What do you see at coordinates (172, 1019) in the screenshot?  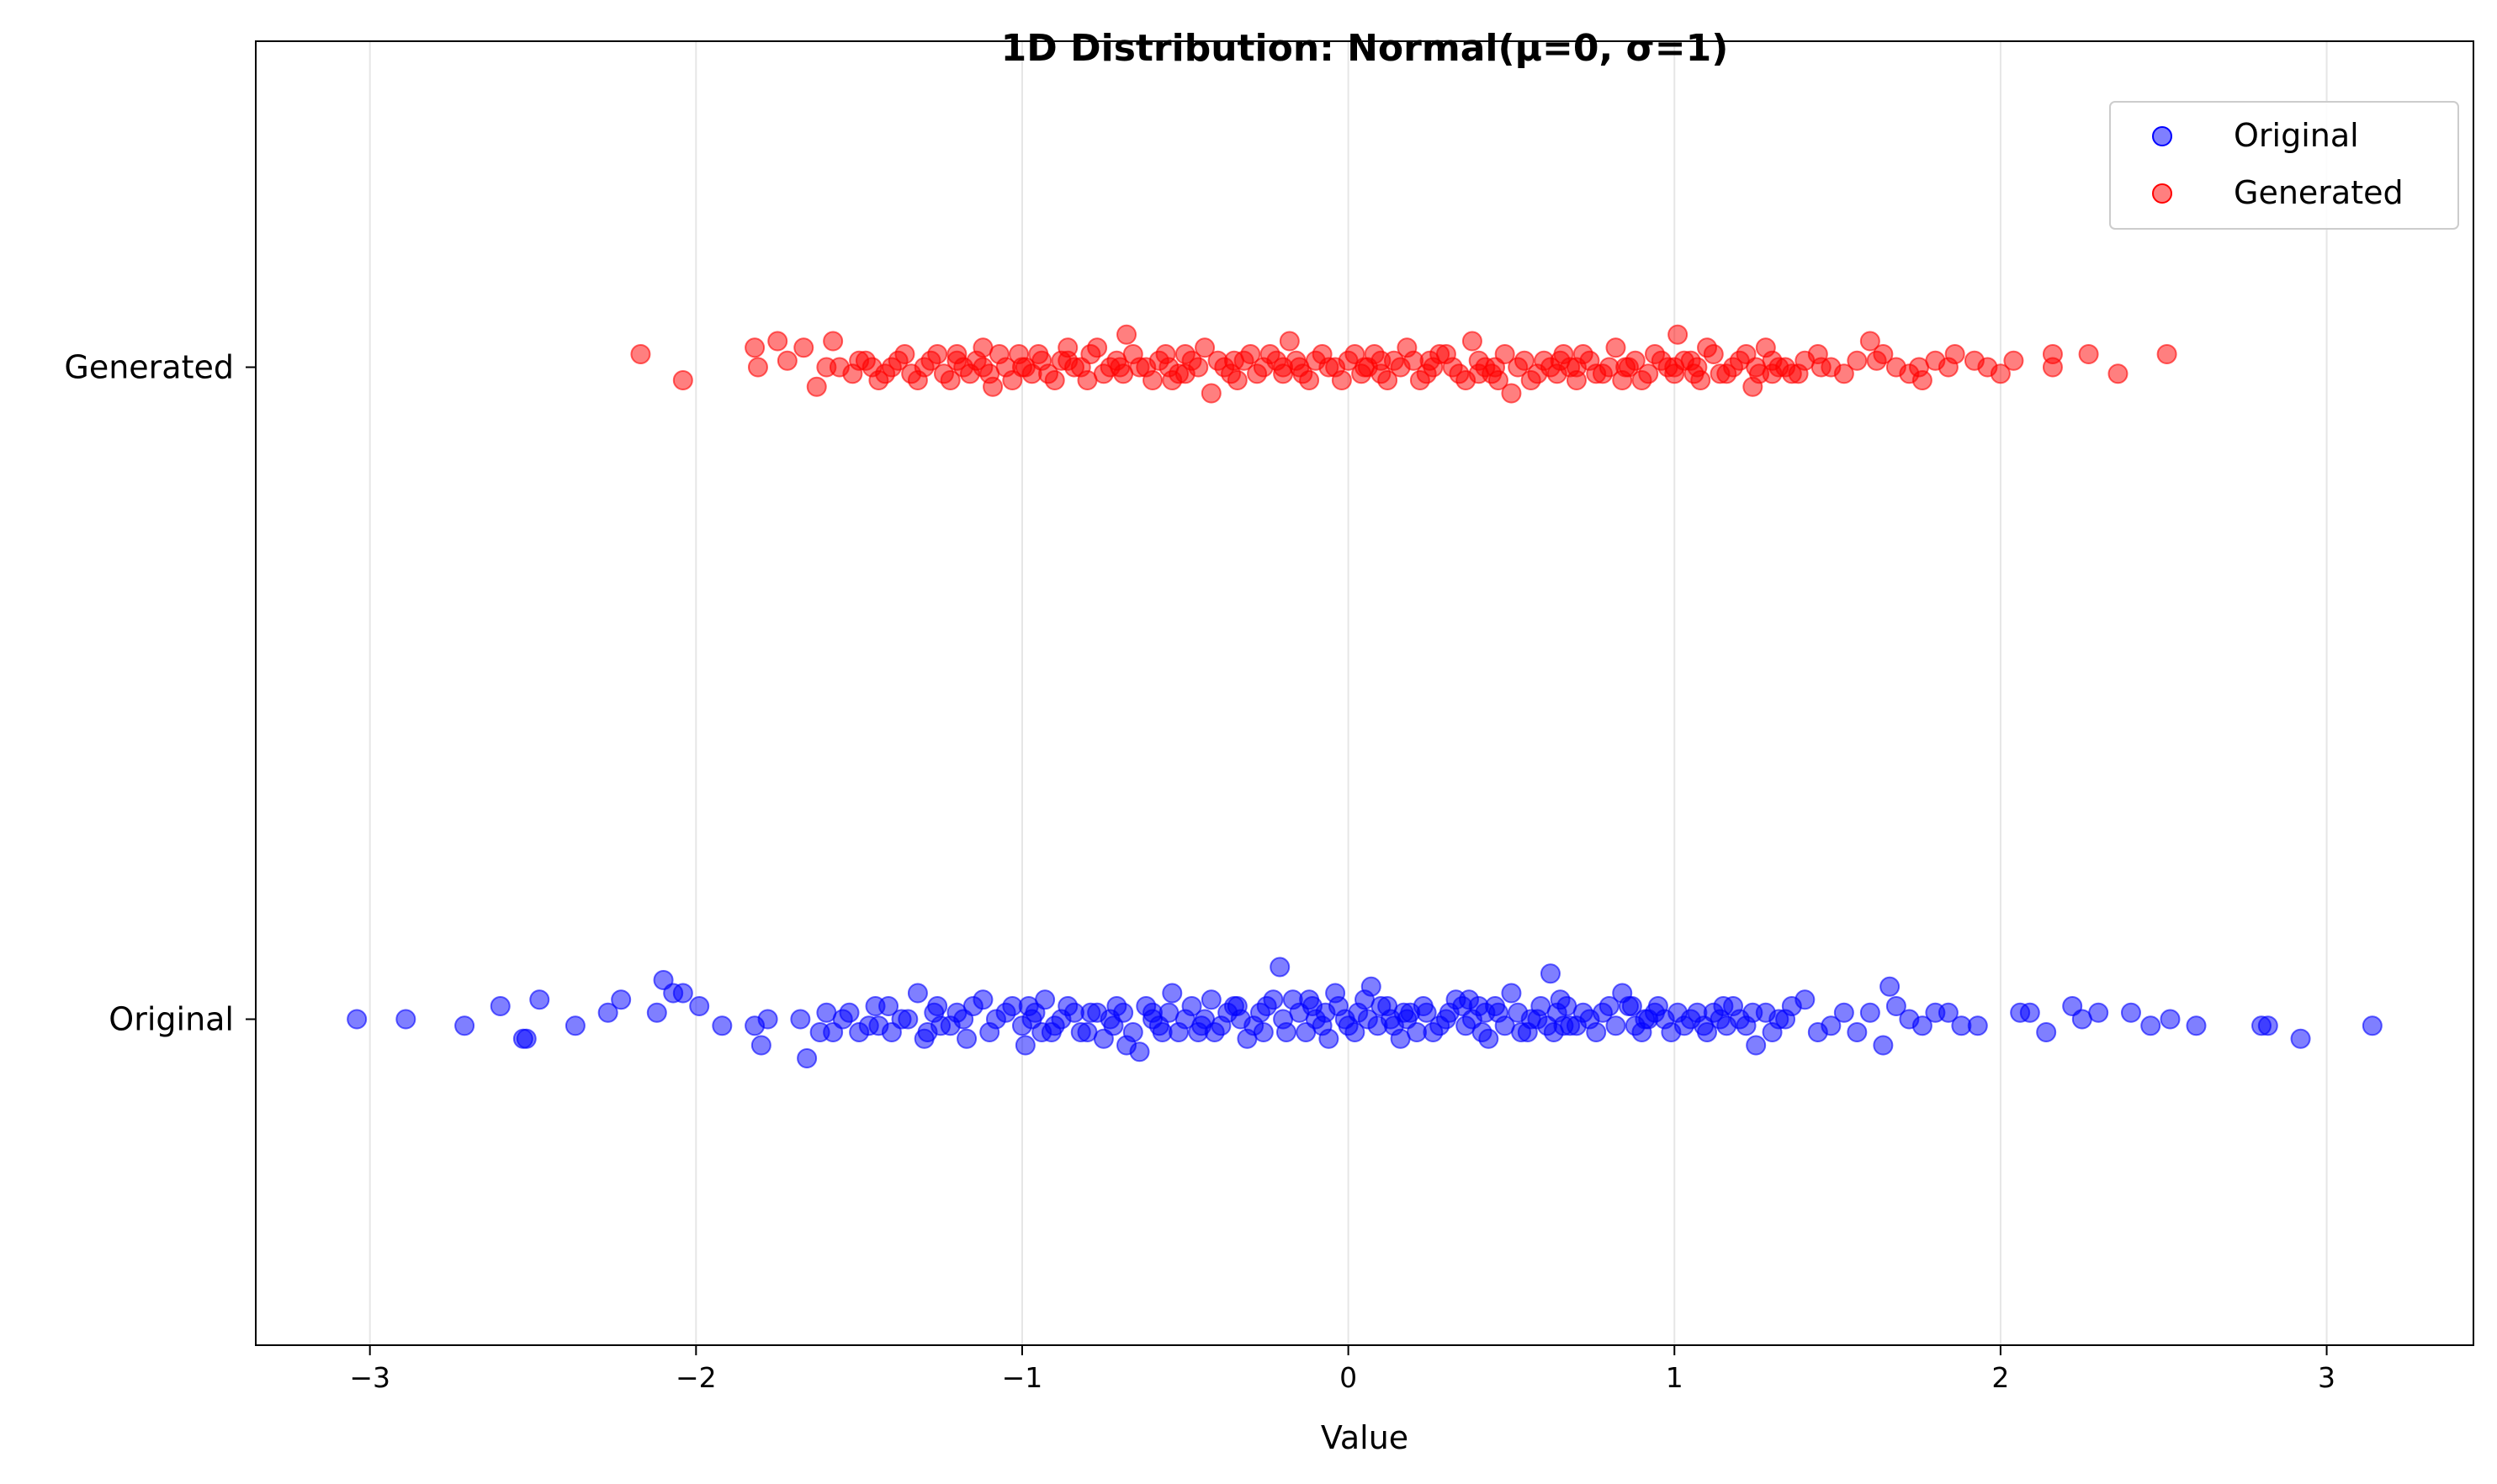 I see `y-tick-label: Original` at bounding box center [172, 1019].